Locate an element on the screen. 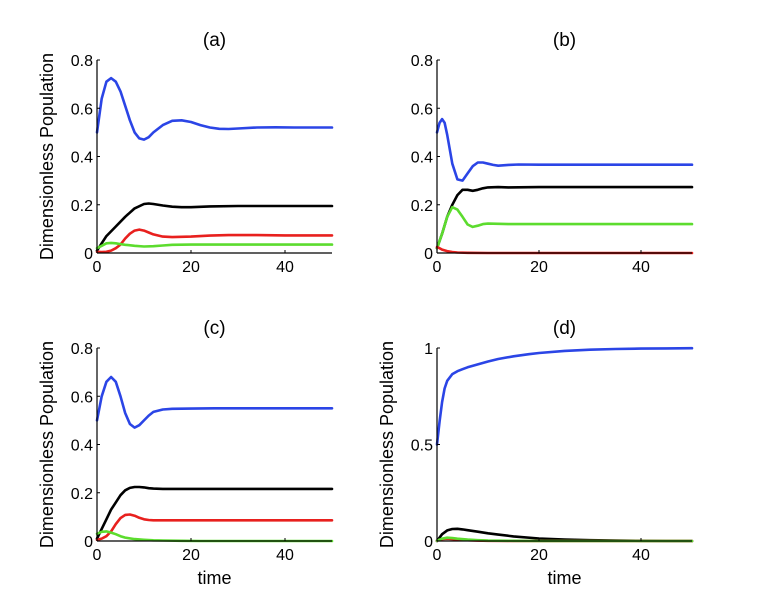 The width and height of the screenshot is (763, 609). panel-b: (b) 0 20 40 0 0.2 0.4 0.6 0.8 is located at coordinates (552, 153).